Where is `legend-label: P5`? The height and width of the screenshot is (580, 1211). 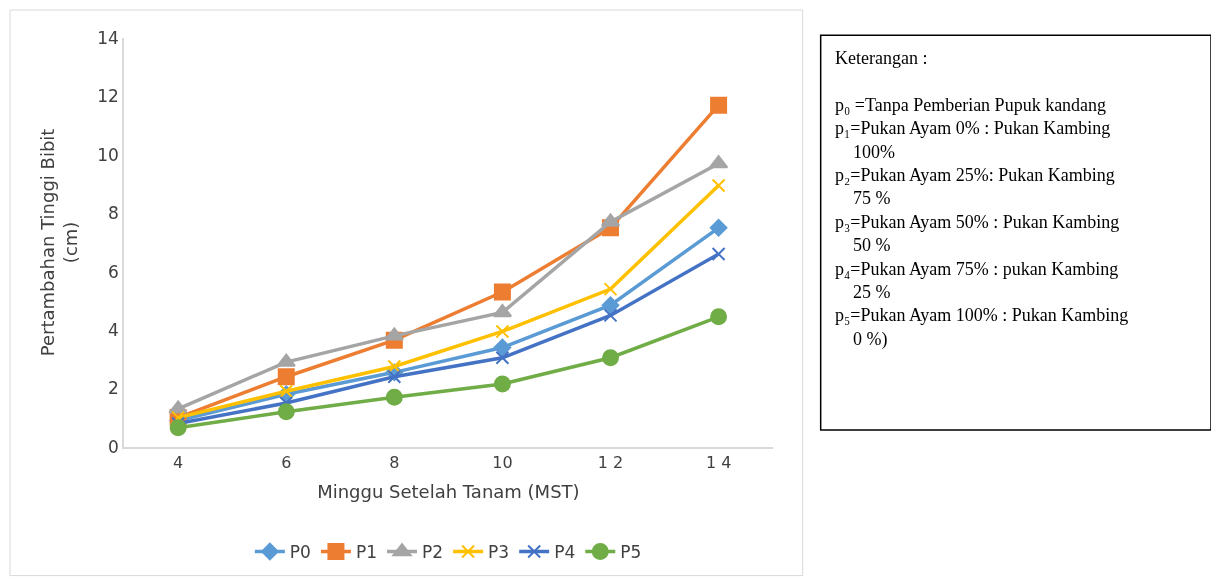 legend-label: P5 is located at coordinates (631, 552).